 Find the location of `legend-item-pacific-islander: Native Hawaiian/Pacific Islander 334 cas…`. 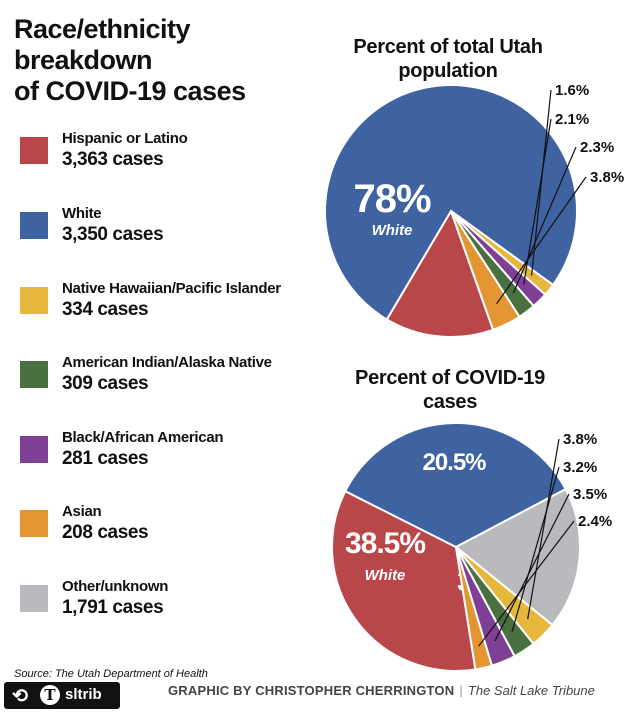

legend-item-pacific-islander: Native Hawaiian/Pacific Islander 334 cas… is located at coordinates (174, 299).